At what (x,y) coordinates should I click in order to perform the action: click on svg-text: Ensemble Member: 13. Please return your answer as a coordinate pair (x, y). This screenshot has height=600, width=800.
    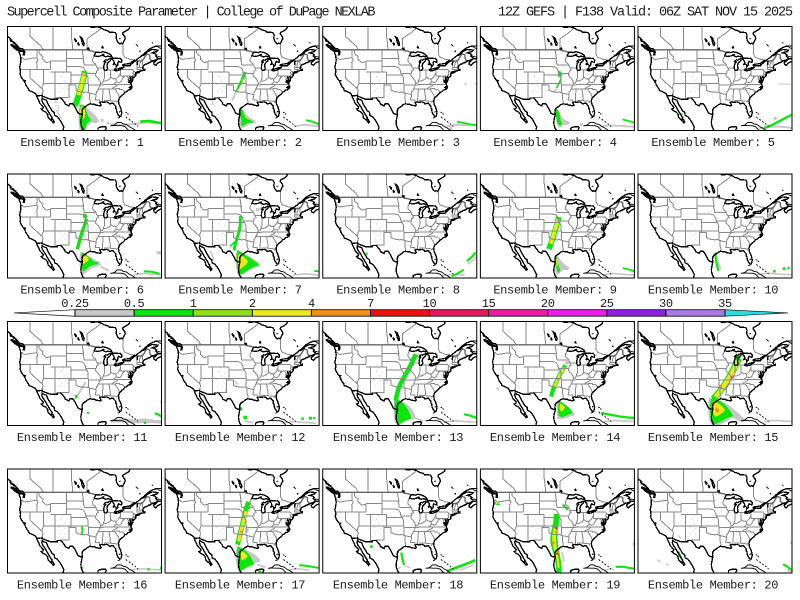
    Looking at the image, I should click on (398, 438).